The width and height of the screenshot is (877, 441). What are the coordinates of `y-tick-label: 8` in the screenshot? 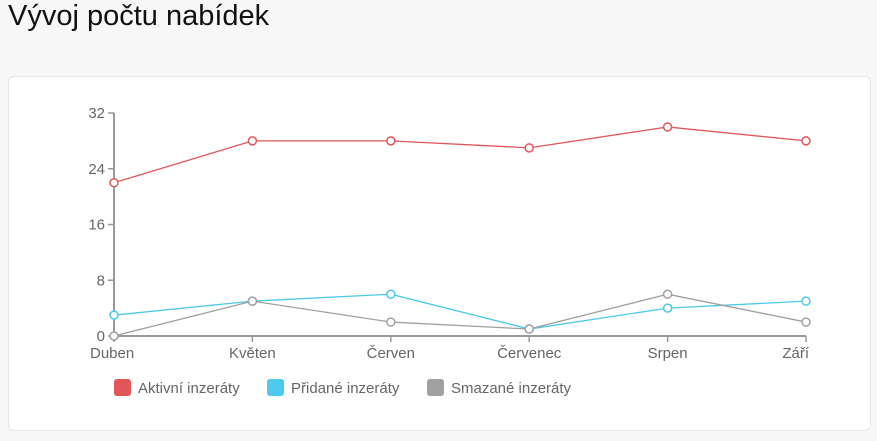 It's located at (101, 280).